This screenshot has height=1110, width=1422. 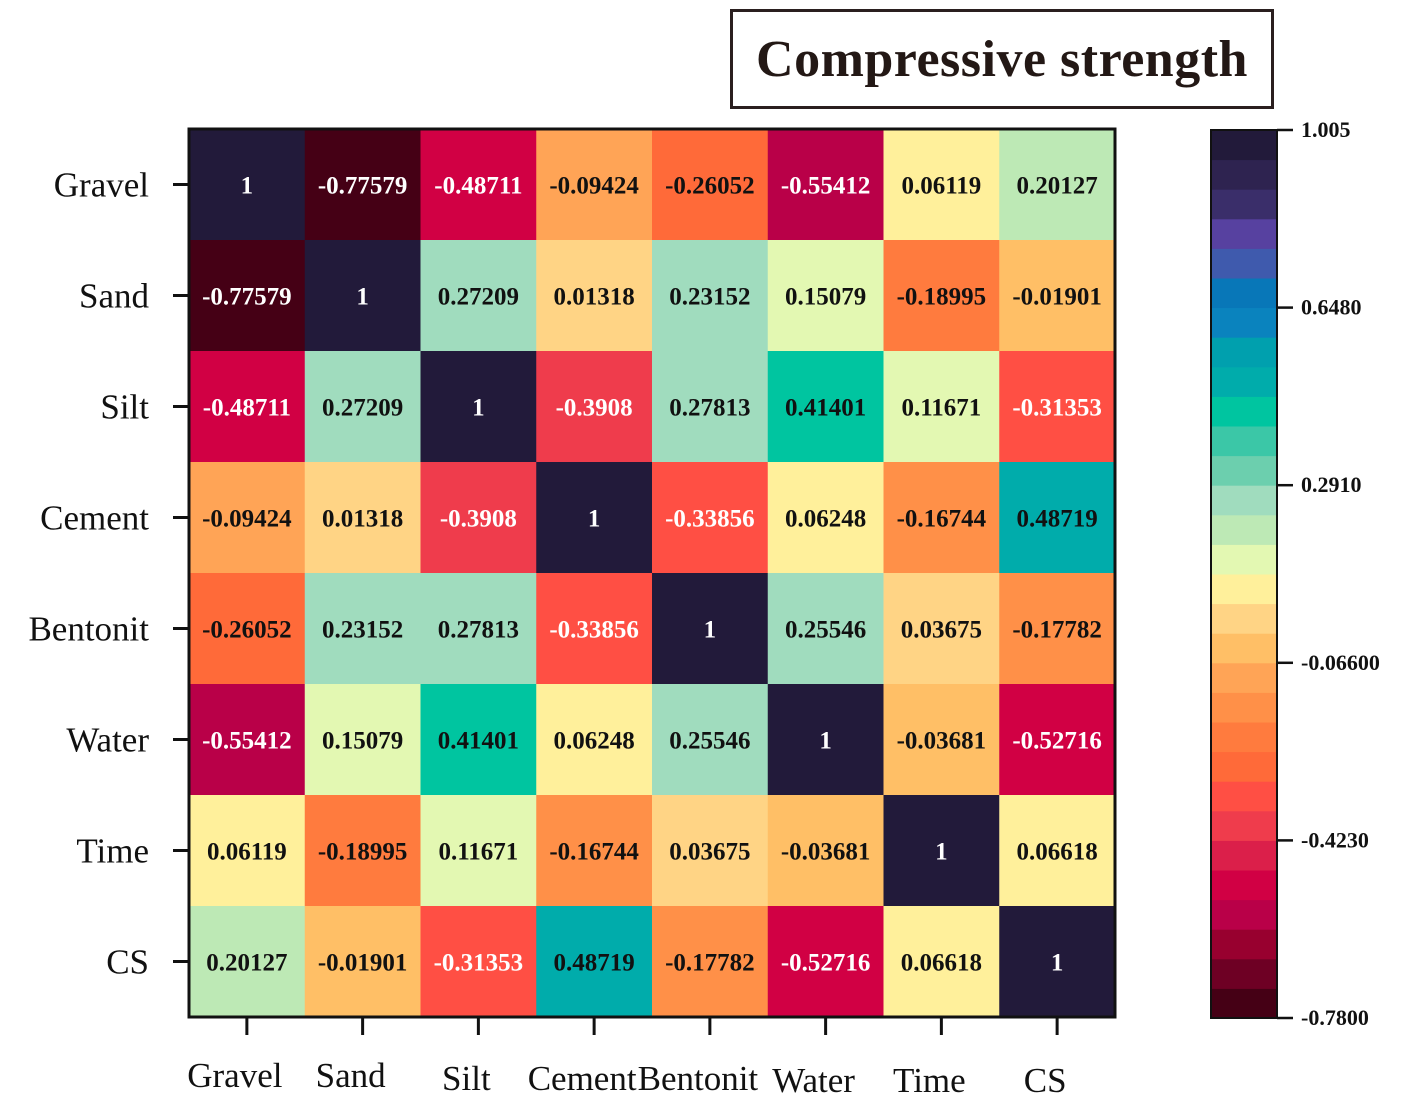 I want to click on y-tick-label: Silt, so click(x=124, y=407).